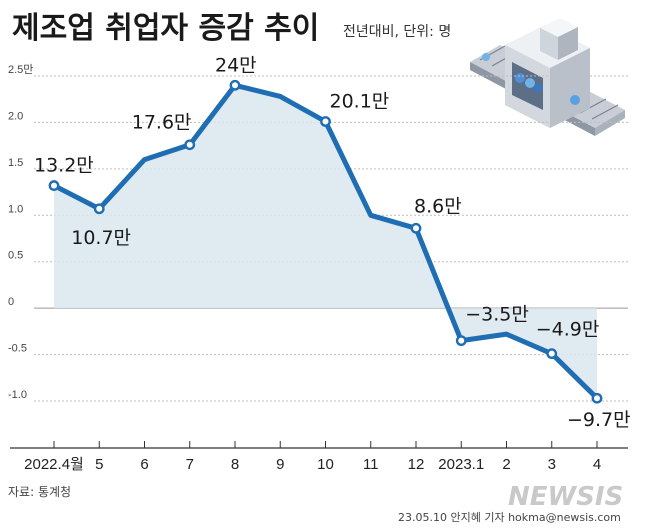  I want to click on x-tick-label: 2023.1, so click(461, 464).